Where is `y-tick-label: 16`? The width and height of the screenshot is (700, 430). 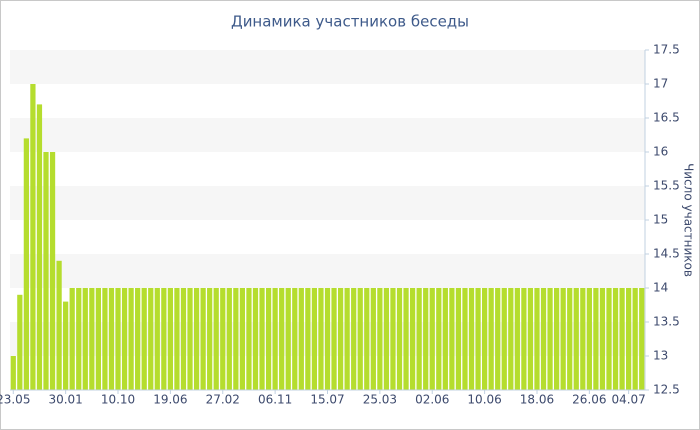
y-tick-label: 16 is located at coordinates (660, 152).